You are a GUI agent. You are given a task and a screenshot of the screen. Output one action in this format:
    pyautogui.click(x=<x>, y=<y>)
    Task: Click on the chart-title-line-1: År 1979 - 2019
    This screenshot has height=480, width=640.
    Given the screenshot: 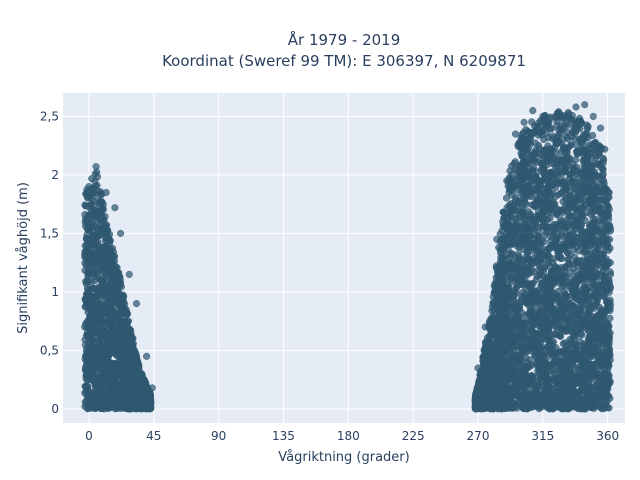 What is the action you would take?
    pyautogui.click(x=344, y=39)
    